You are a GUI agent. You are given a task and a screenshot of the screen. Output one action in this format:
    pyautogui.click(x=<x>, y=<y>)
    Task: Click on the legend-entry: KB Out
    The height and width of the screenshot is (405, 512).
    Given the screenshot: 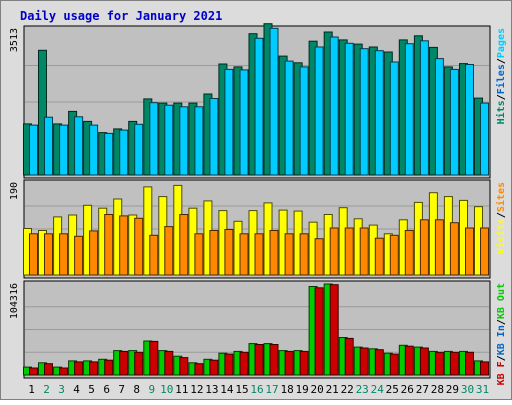 What is the action you would take?
    pyautogui.click(x=501, y=301)
    